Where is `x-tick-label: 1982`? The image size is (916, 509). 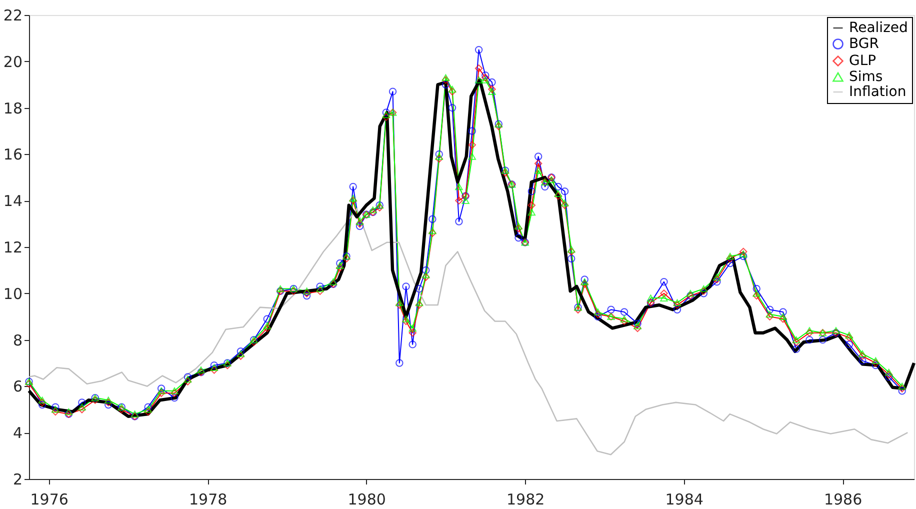 x-tick-label: 1982 is located at coordinates (525, 499).